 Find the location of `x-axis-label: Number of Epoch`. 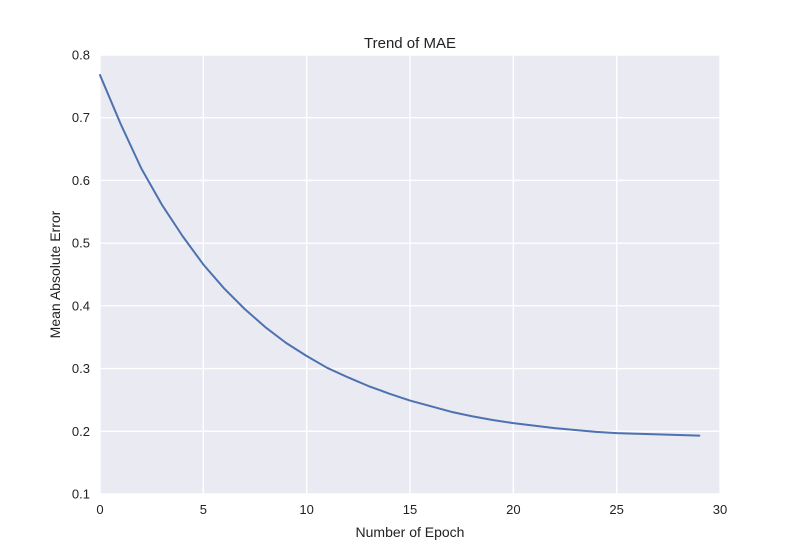

x-axis-label: Number of Epoch is located at coordinates (410, 532).